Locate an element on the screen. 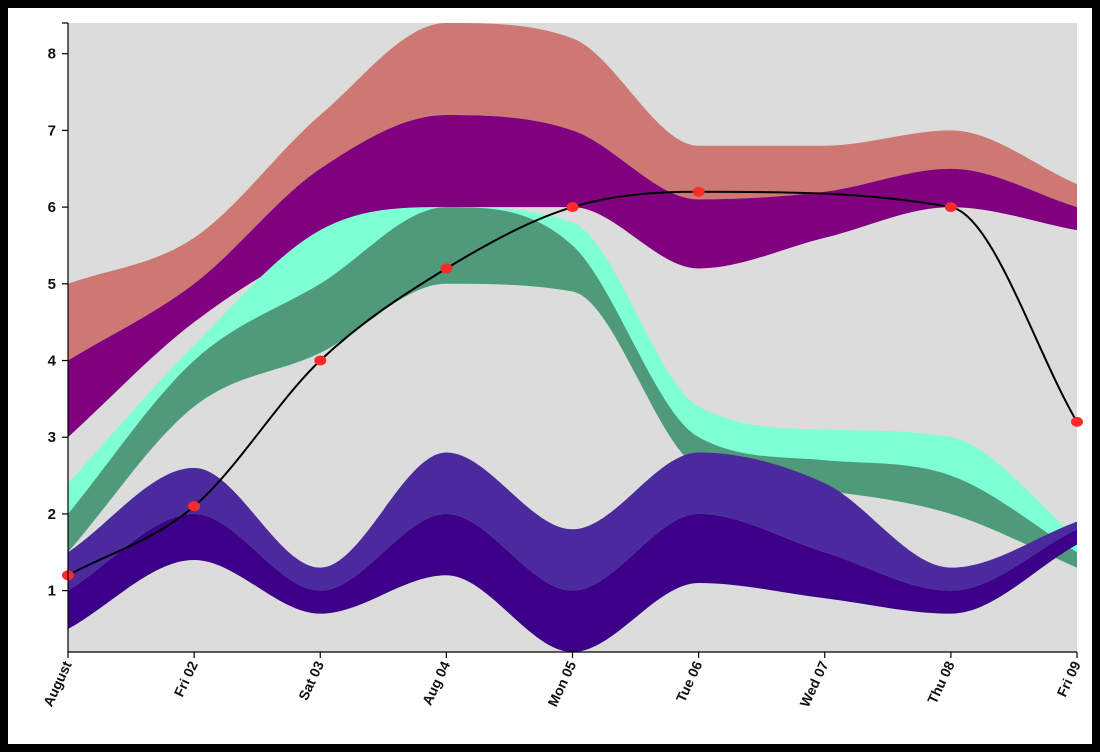 The width and height of the screenshot is (1100, 752). y-tick-label: 7 is located at coordinates (52, 130).